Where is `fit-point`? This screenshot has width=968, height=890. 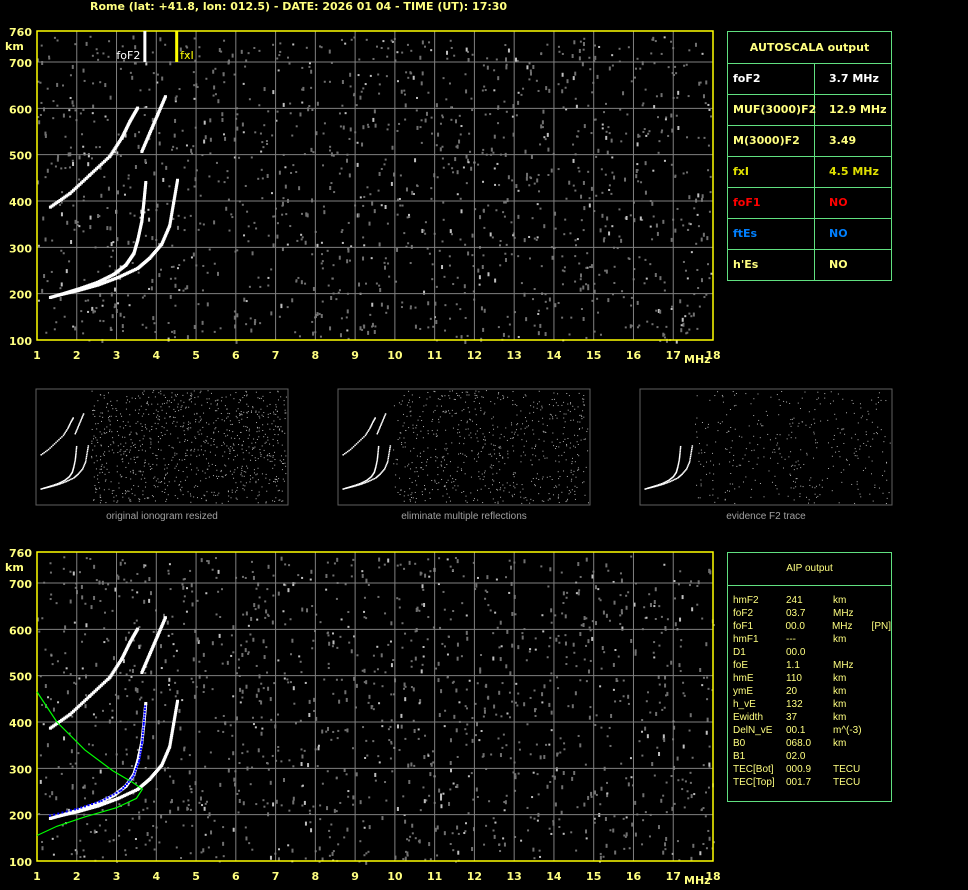 fit-point is located at coordinates (116, 792).